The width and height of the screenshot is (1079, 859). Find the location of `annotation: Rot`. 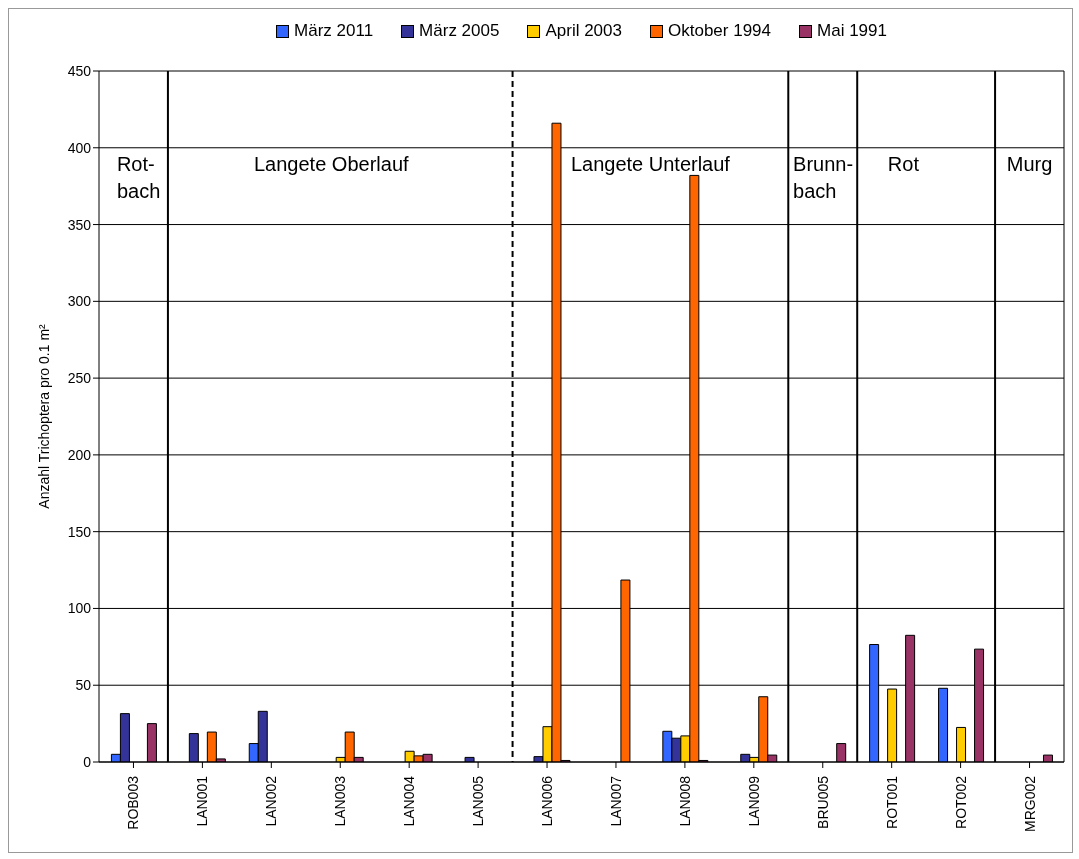

annotation: Rot is located at coordinates (903, 164).